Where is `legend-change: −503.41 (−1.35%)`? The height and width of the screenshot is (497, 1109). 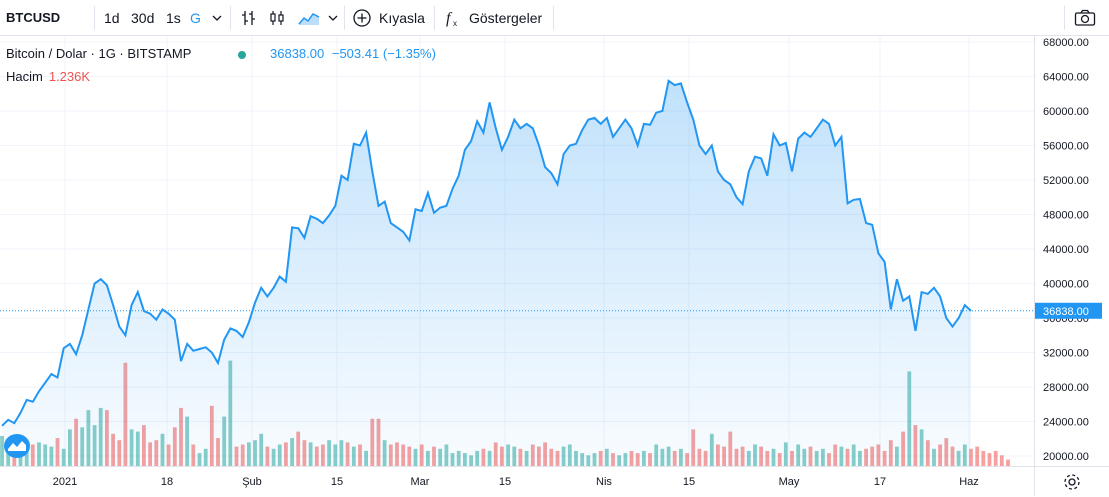
legend-change: −503.41 (−1.35%) is located at coordinates (383, 53).